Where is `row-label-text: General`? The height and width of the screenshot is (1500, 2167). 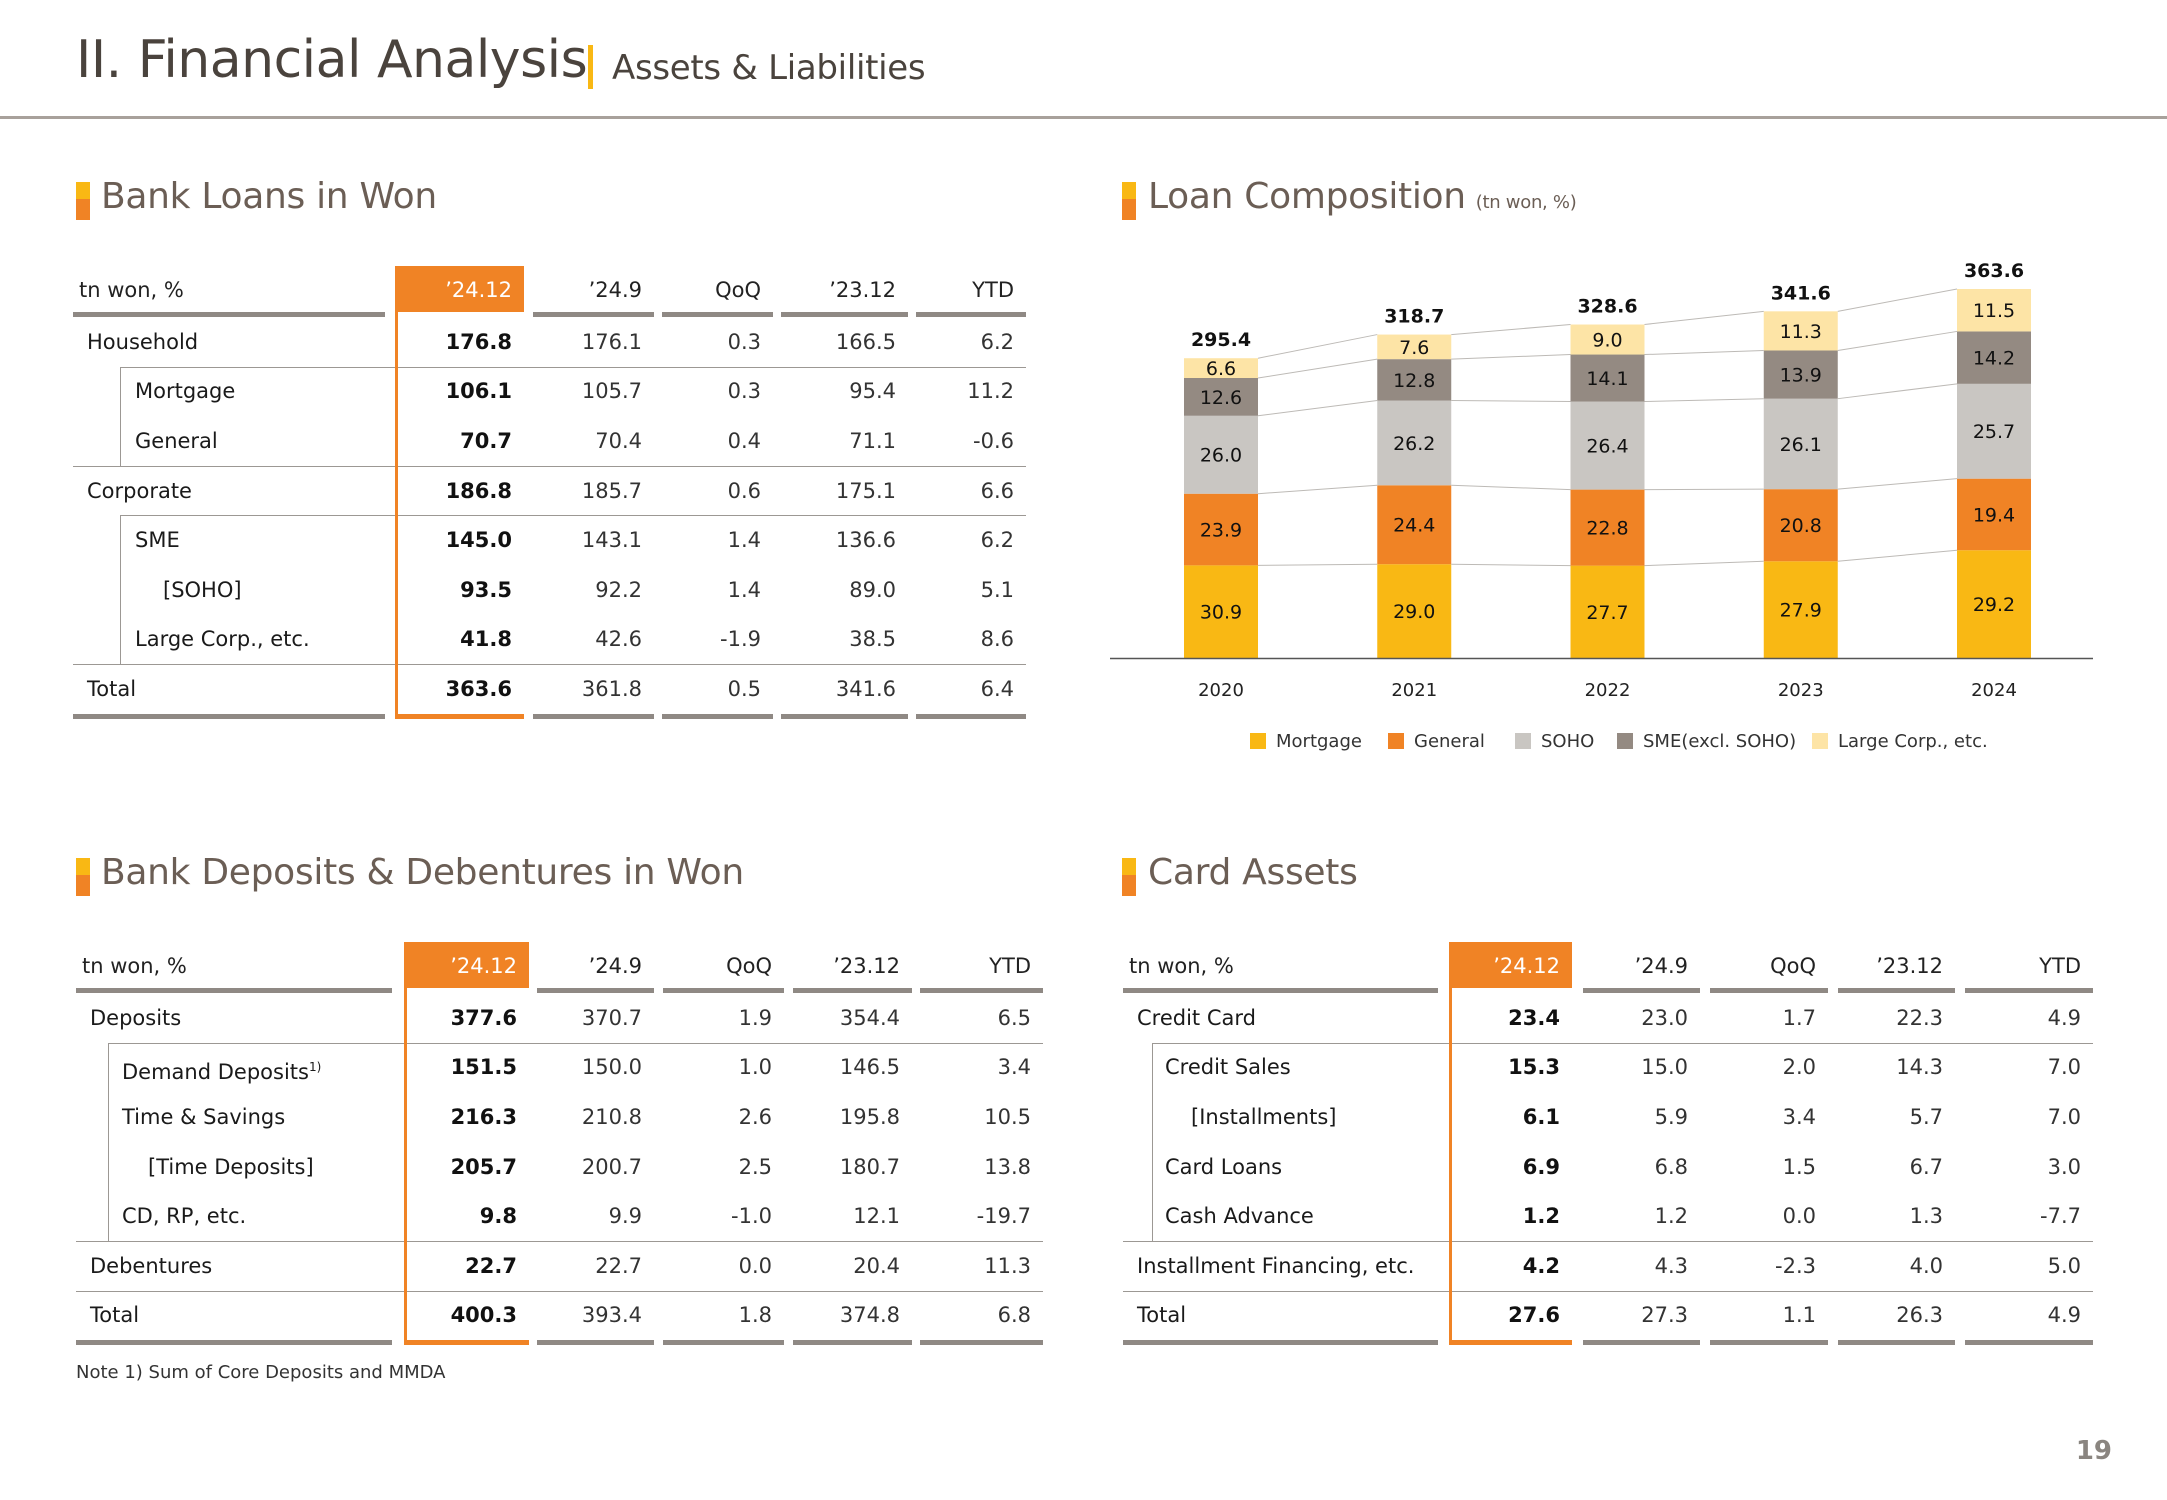
row-label-text: General is located at coordinates (176, 441).